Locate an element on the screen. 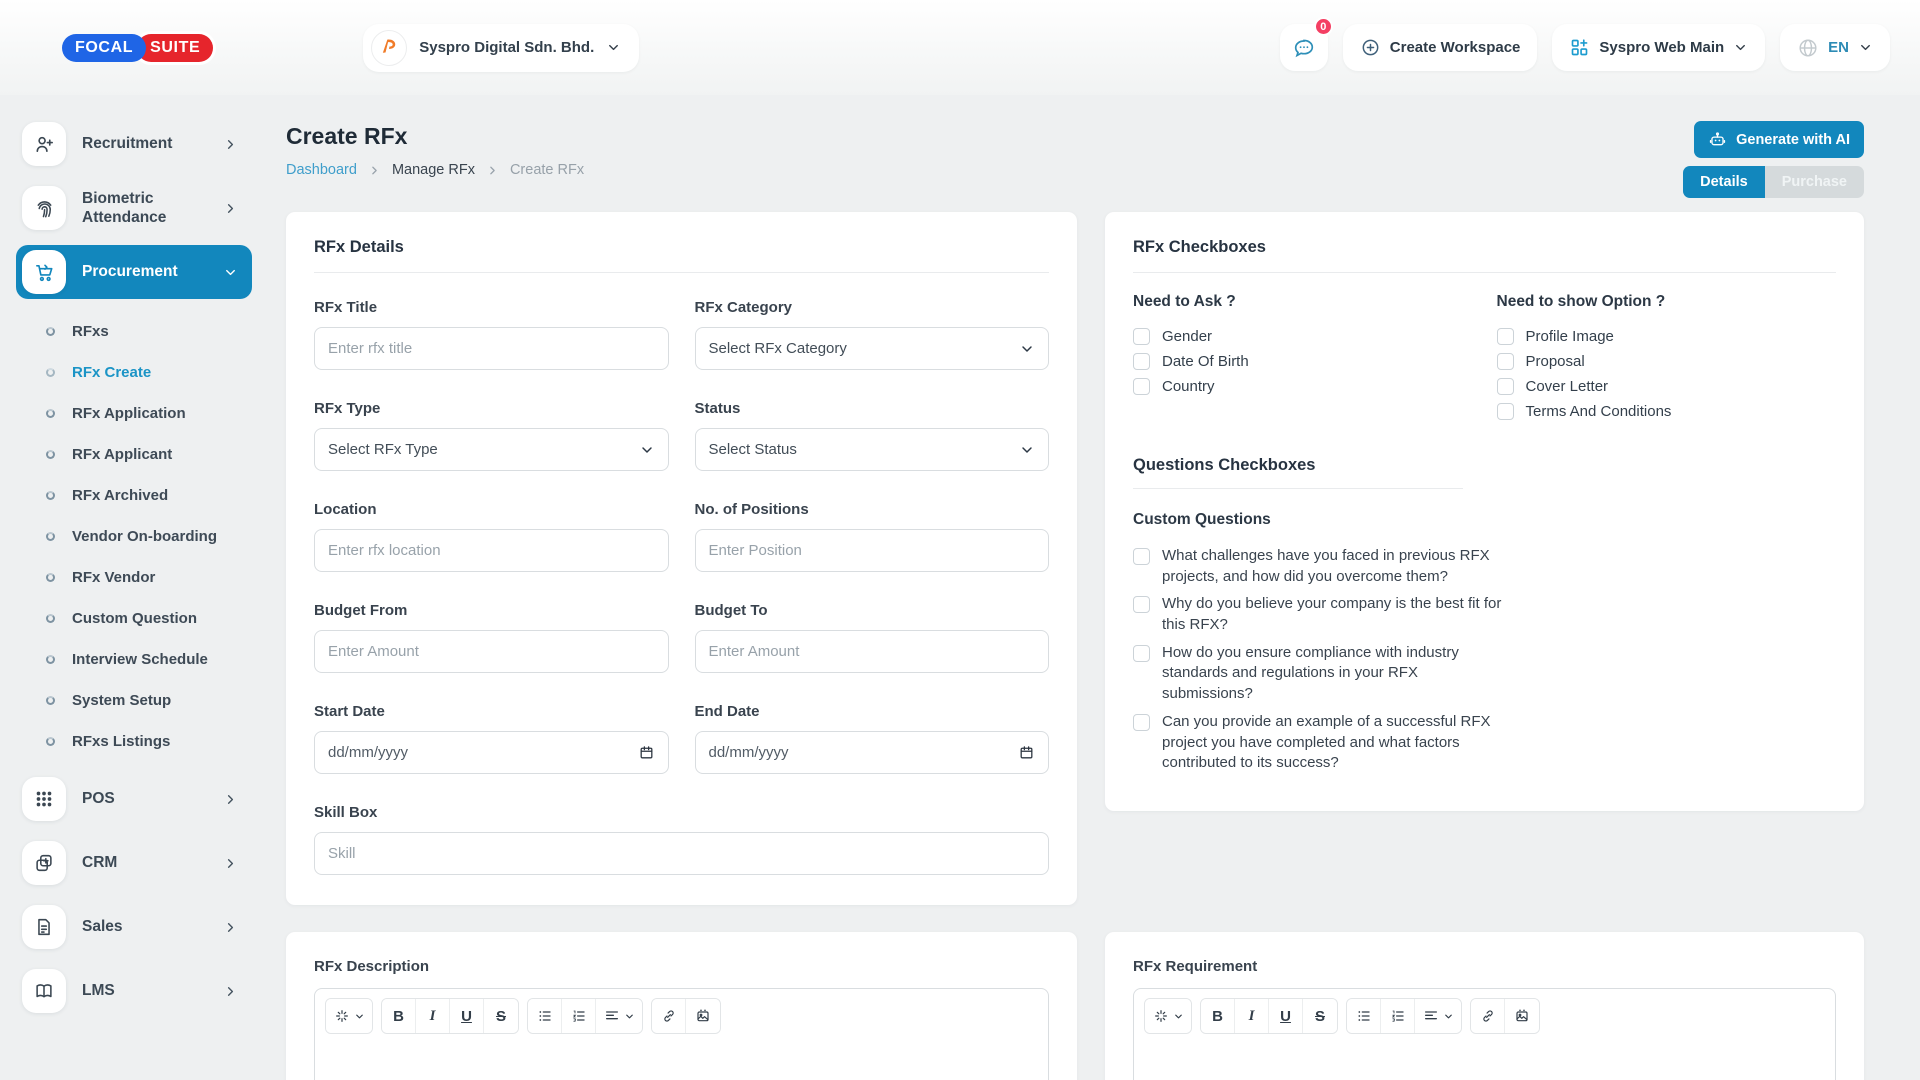 This screenshot has width=1920, height=1080. tab-details: Details is located at coordinates (1724, 182).